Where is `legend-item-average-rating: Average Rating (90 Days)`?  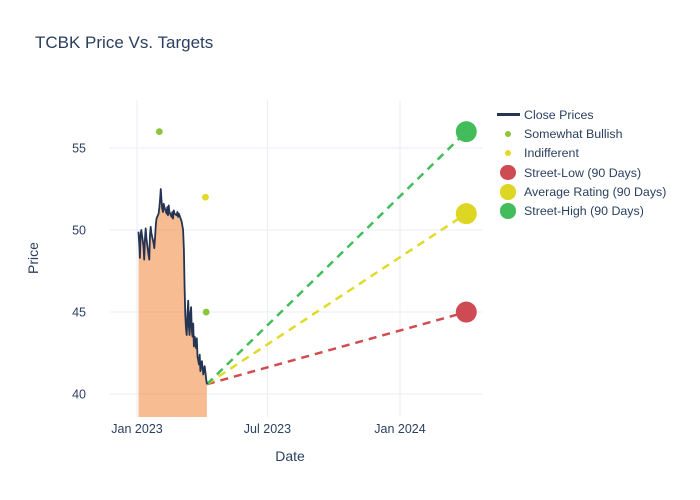 legend-item-average-rating: Average Rating (90 Days) is located at coordinates (579, 191).